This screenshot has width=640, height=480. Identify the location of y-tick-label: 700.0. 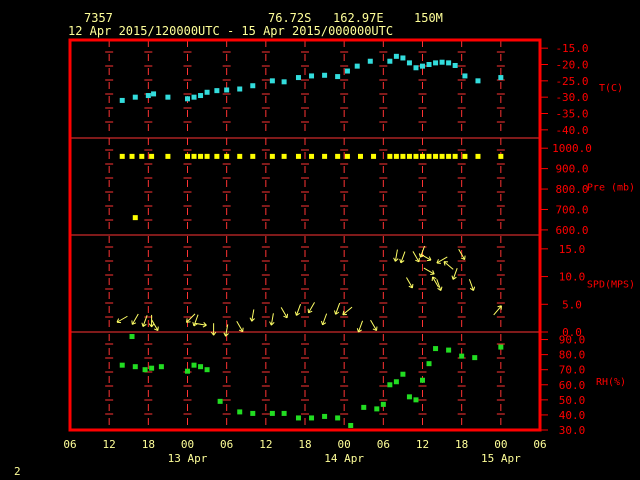
(571, 209).